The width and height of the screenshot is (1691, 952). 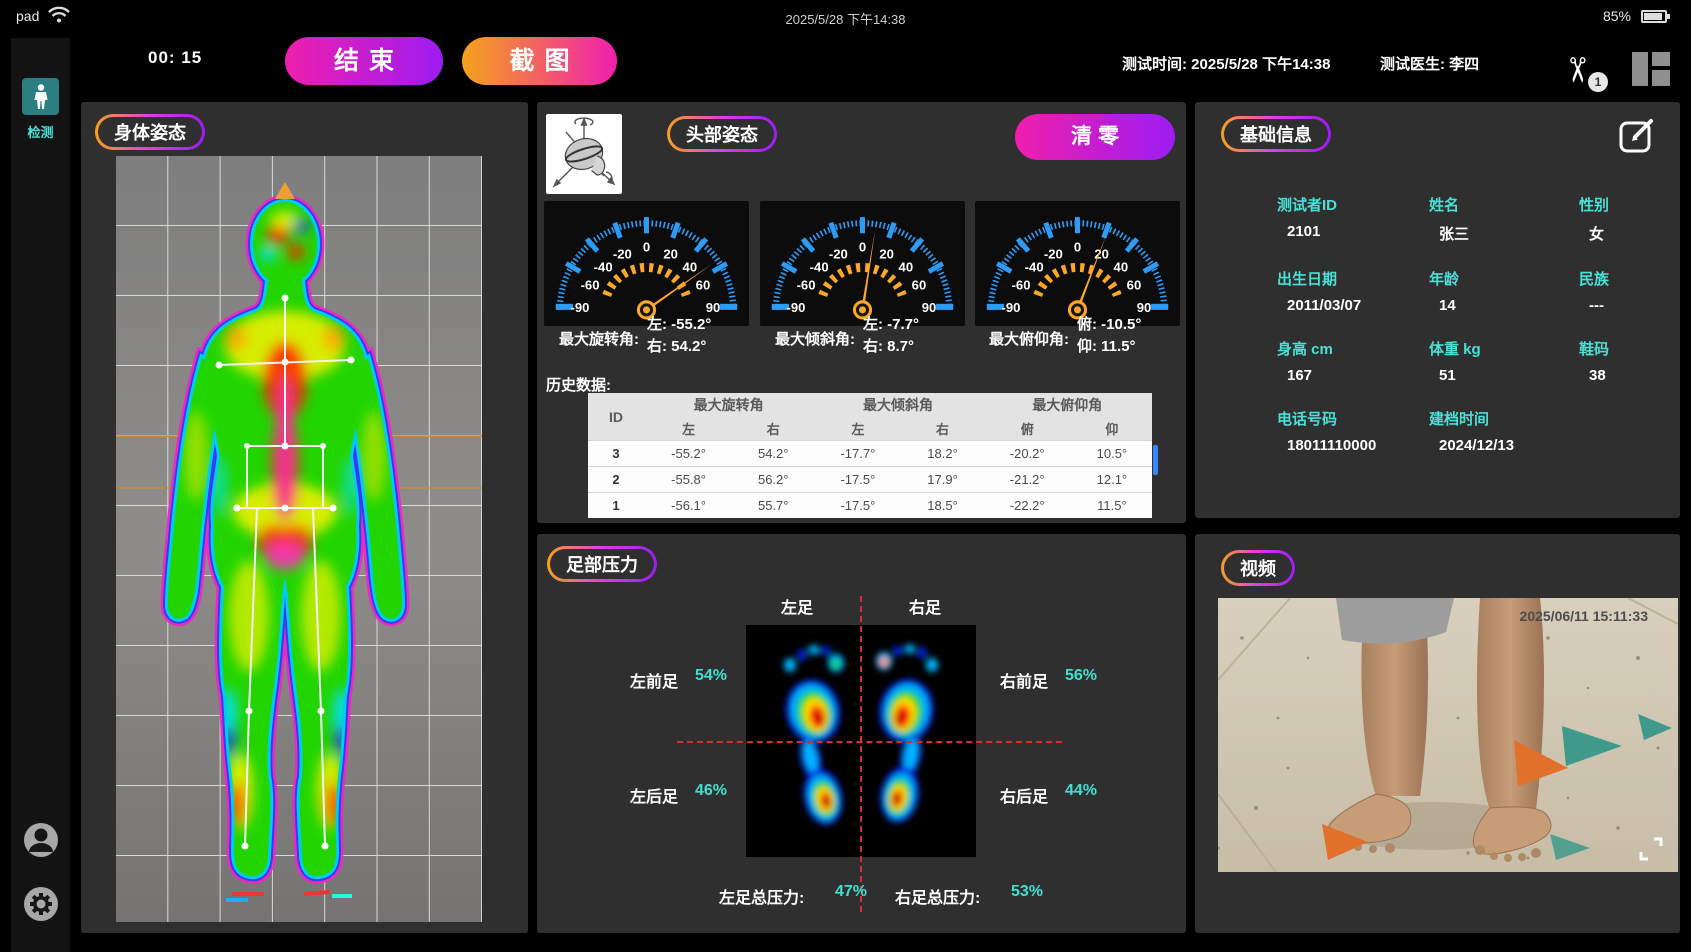 I want to click on end-button: 结束, so click(x=364, y=61).